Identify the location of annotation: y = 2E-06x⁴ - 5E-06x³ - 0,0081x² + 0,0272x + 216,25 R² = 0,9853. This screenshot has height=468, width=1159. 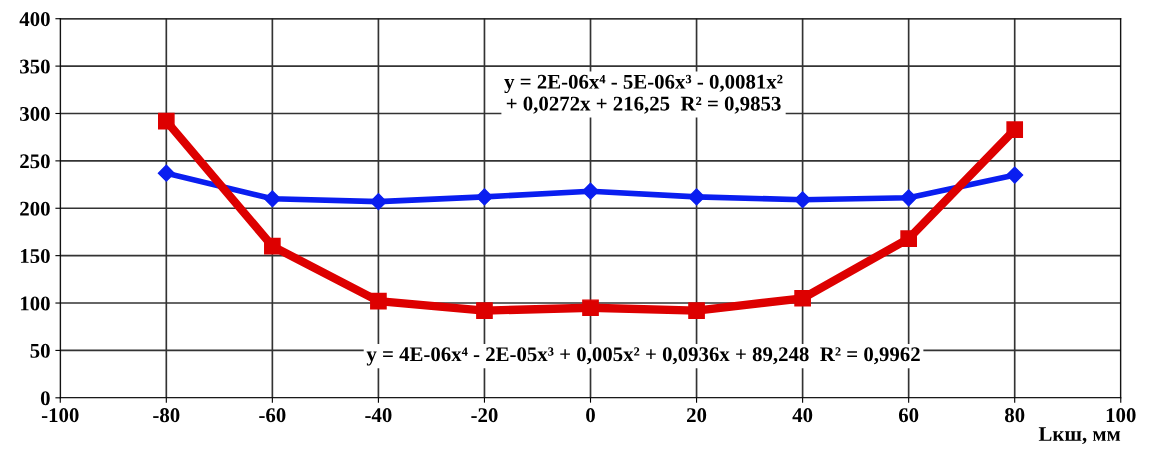
(643, 94).